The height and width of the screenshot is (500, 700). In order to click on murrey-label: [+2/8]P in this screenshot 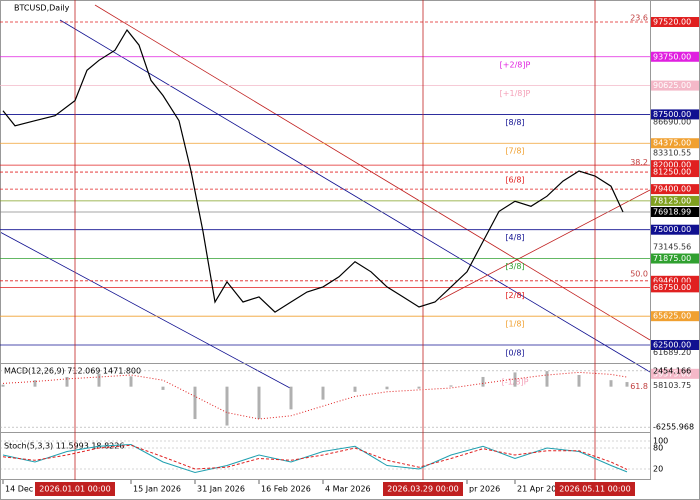, I will do `click(515, 64)`.